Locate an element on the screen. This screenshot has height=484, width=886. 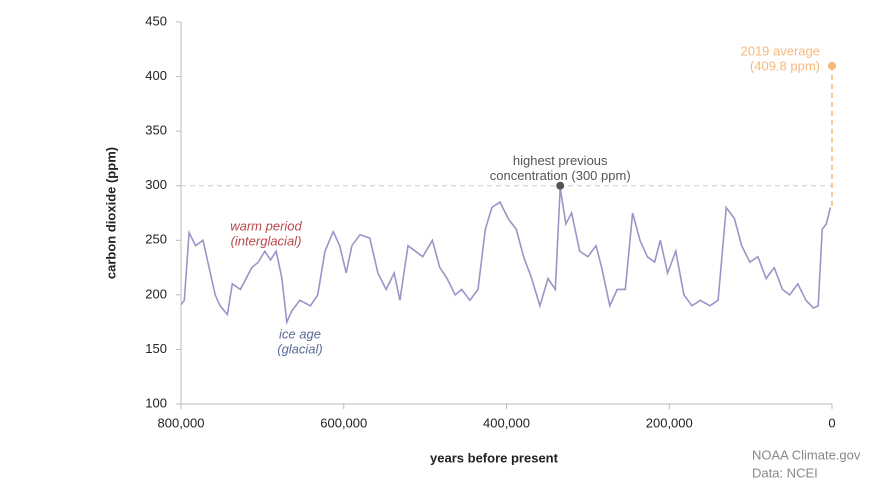
y-tick-label: 200 is located at coordinates (156, 293).